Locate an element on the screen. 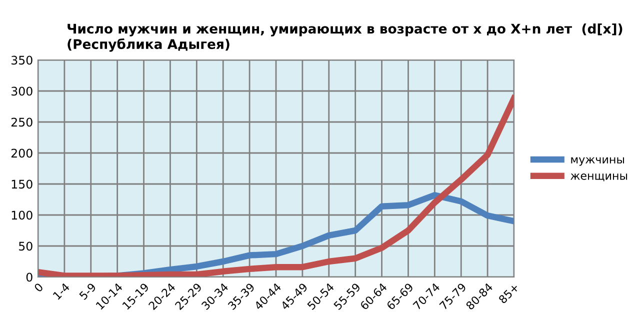 This screenshot has height=325, width=637. legend-label: мужчины is located at coordinates (597, 161).